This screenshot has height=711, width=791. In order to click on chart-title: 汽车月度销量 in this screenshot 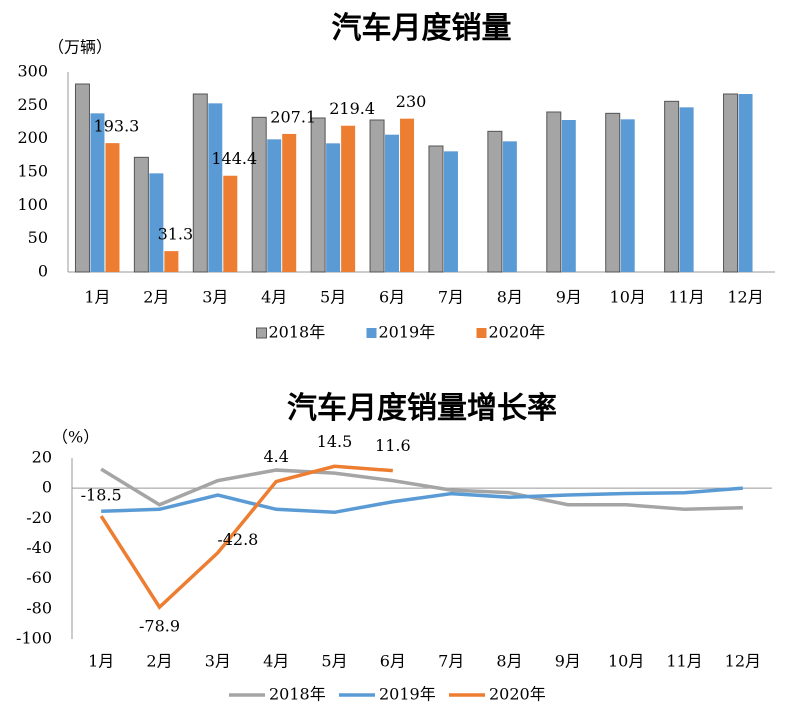, I will do `click(422, 28)`.